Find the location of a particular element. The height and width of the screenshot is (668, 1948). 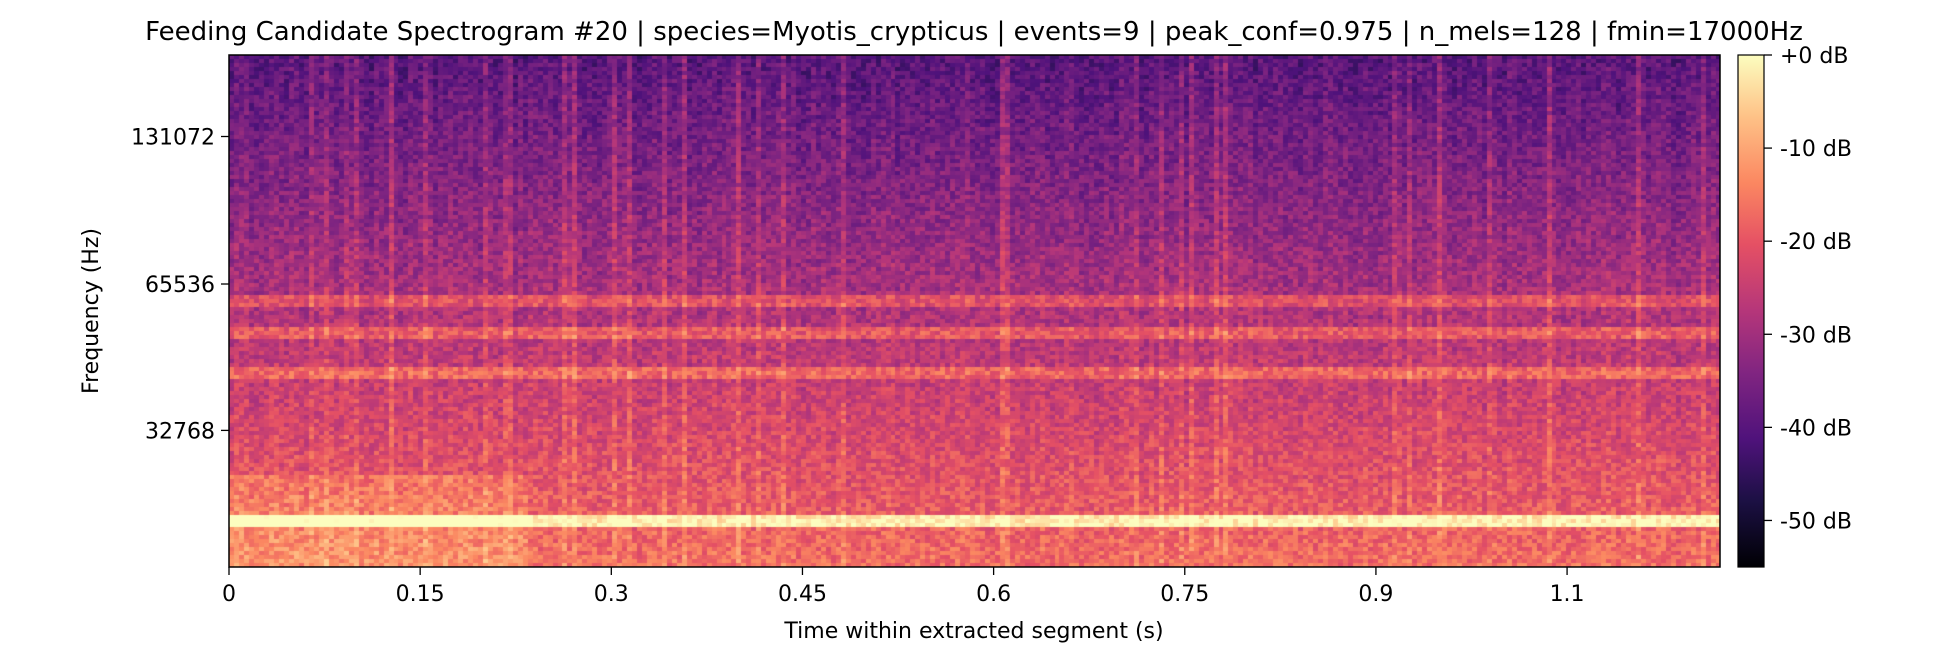

colorbar-tick-label: -20 dB is located at coordinates (1816, 242).